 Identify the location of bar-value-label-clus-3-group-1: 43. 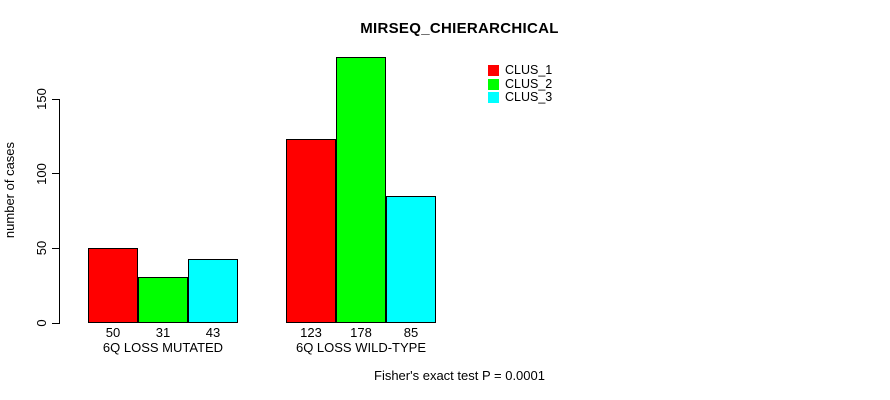
(213, 332).